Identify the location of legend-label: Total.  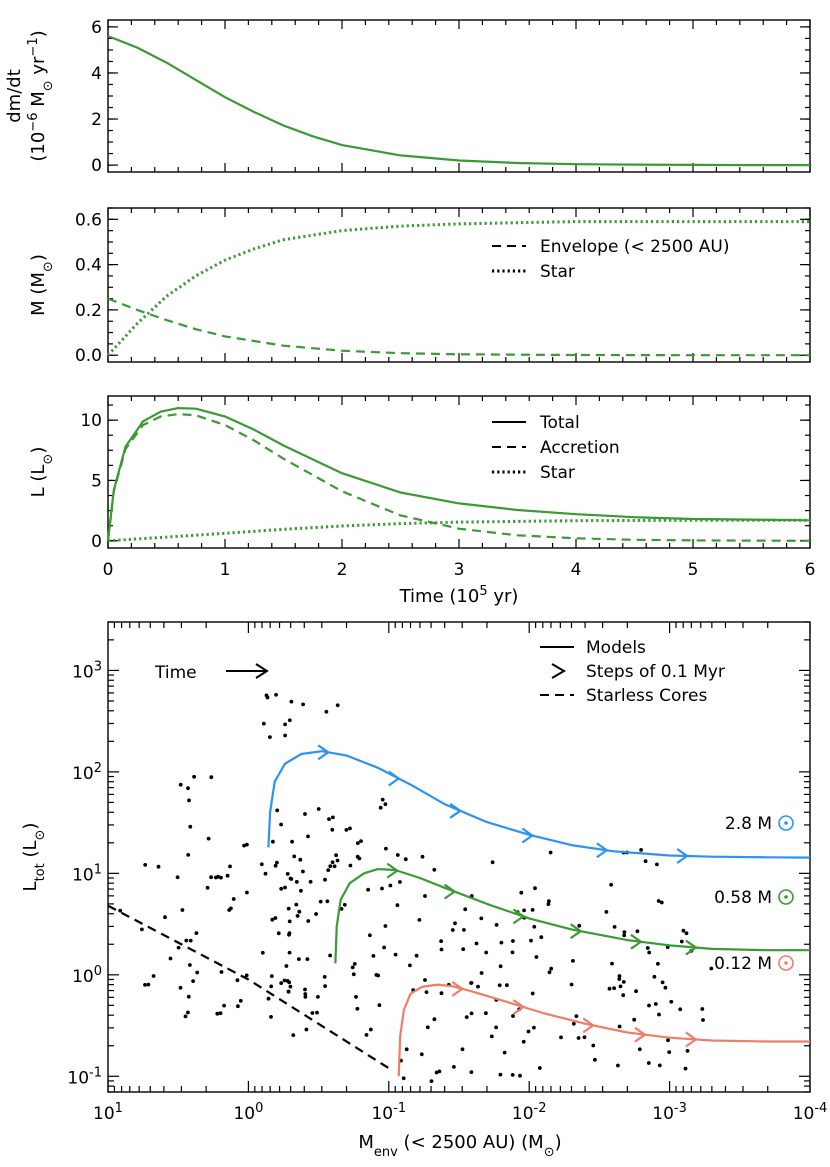
(559, 423).